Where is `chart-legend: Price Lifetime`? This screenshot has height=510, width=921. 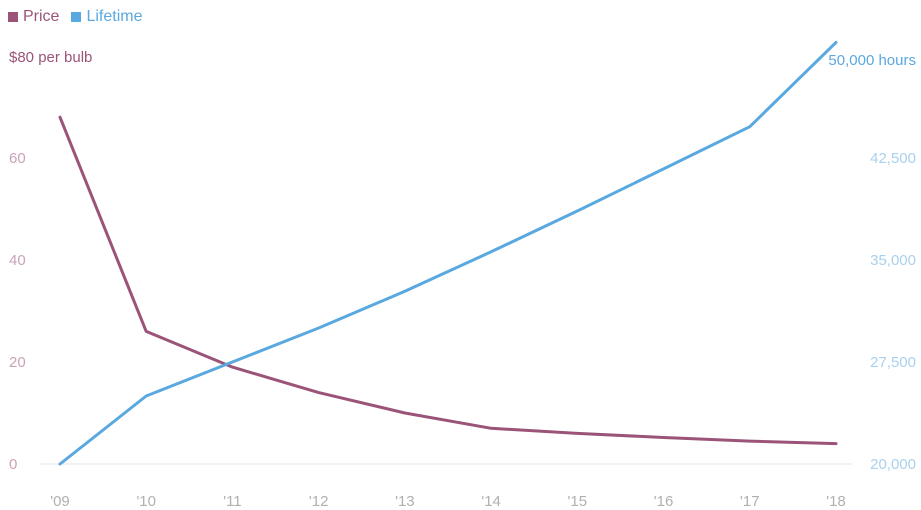
chart-legend: Price Lifetime is located at coordinates (78, 17).